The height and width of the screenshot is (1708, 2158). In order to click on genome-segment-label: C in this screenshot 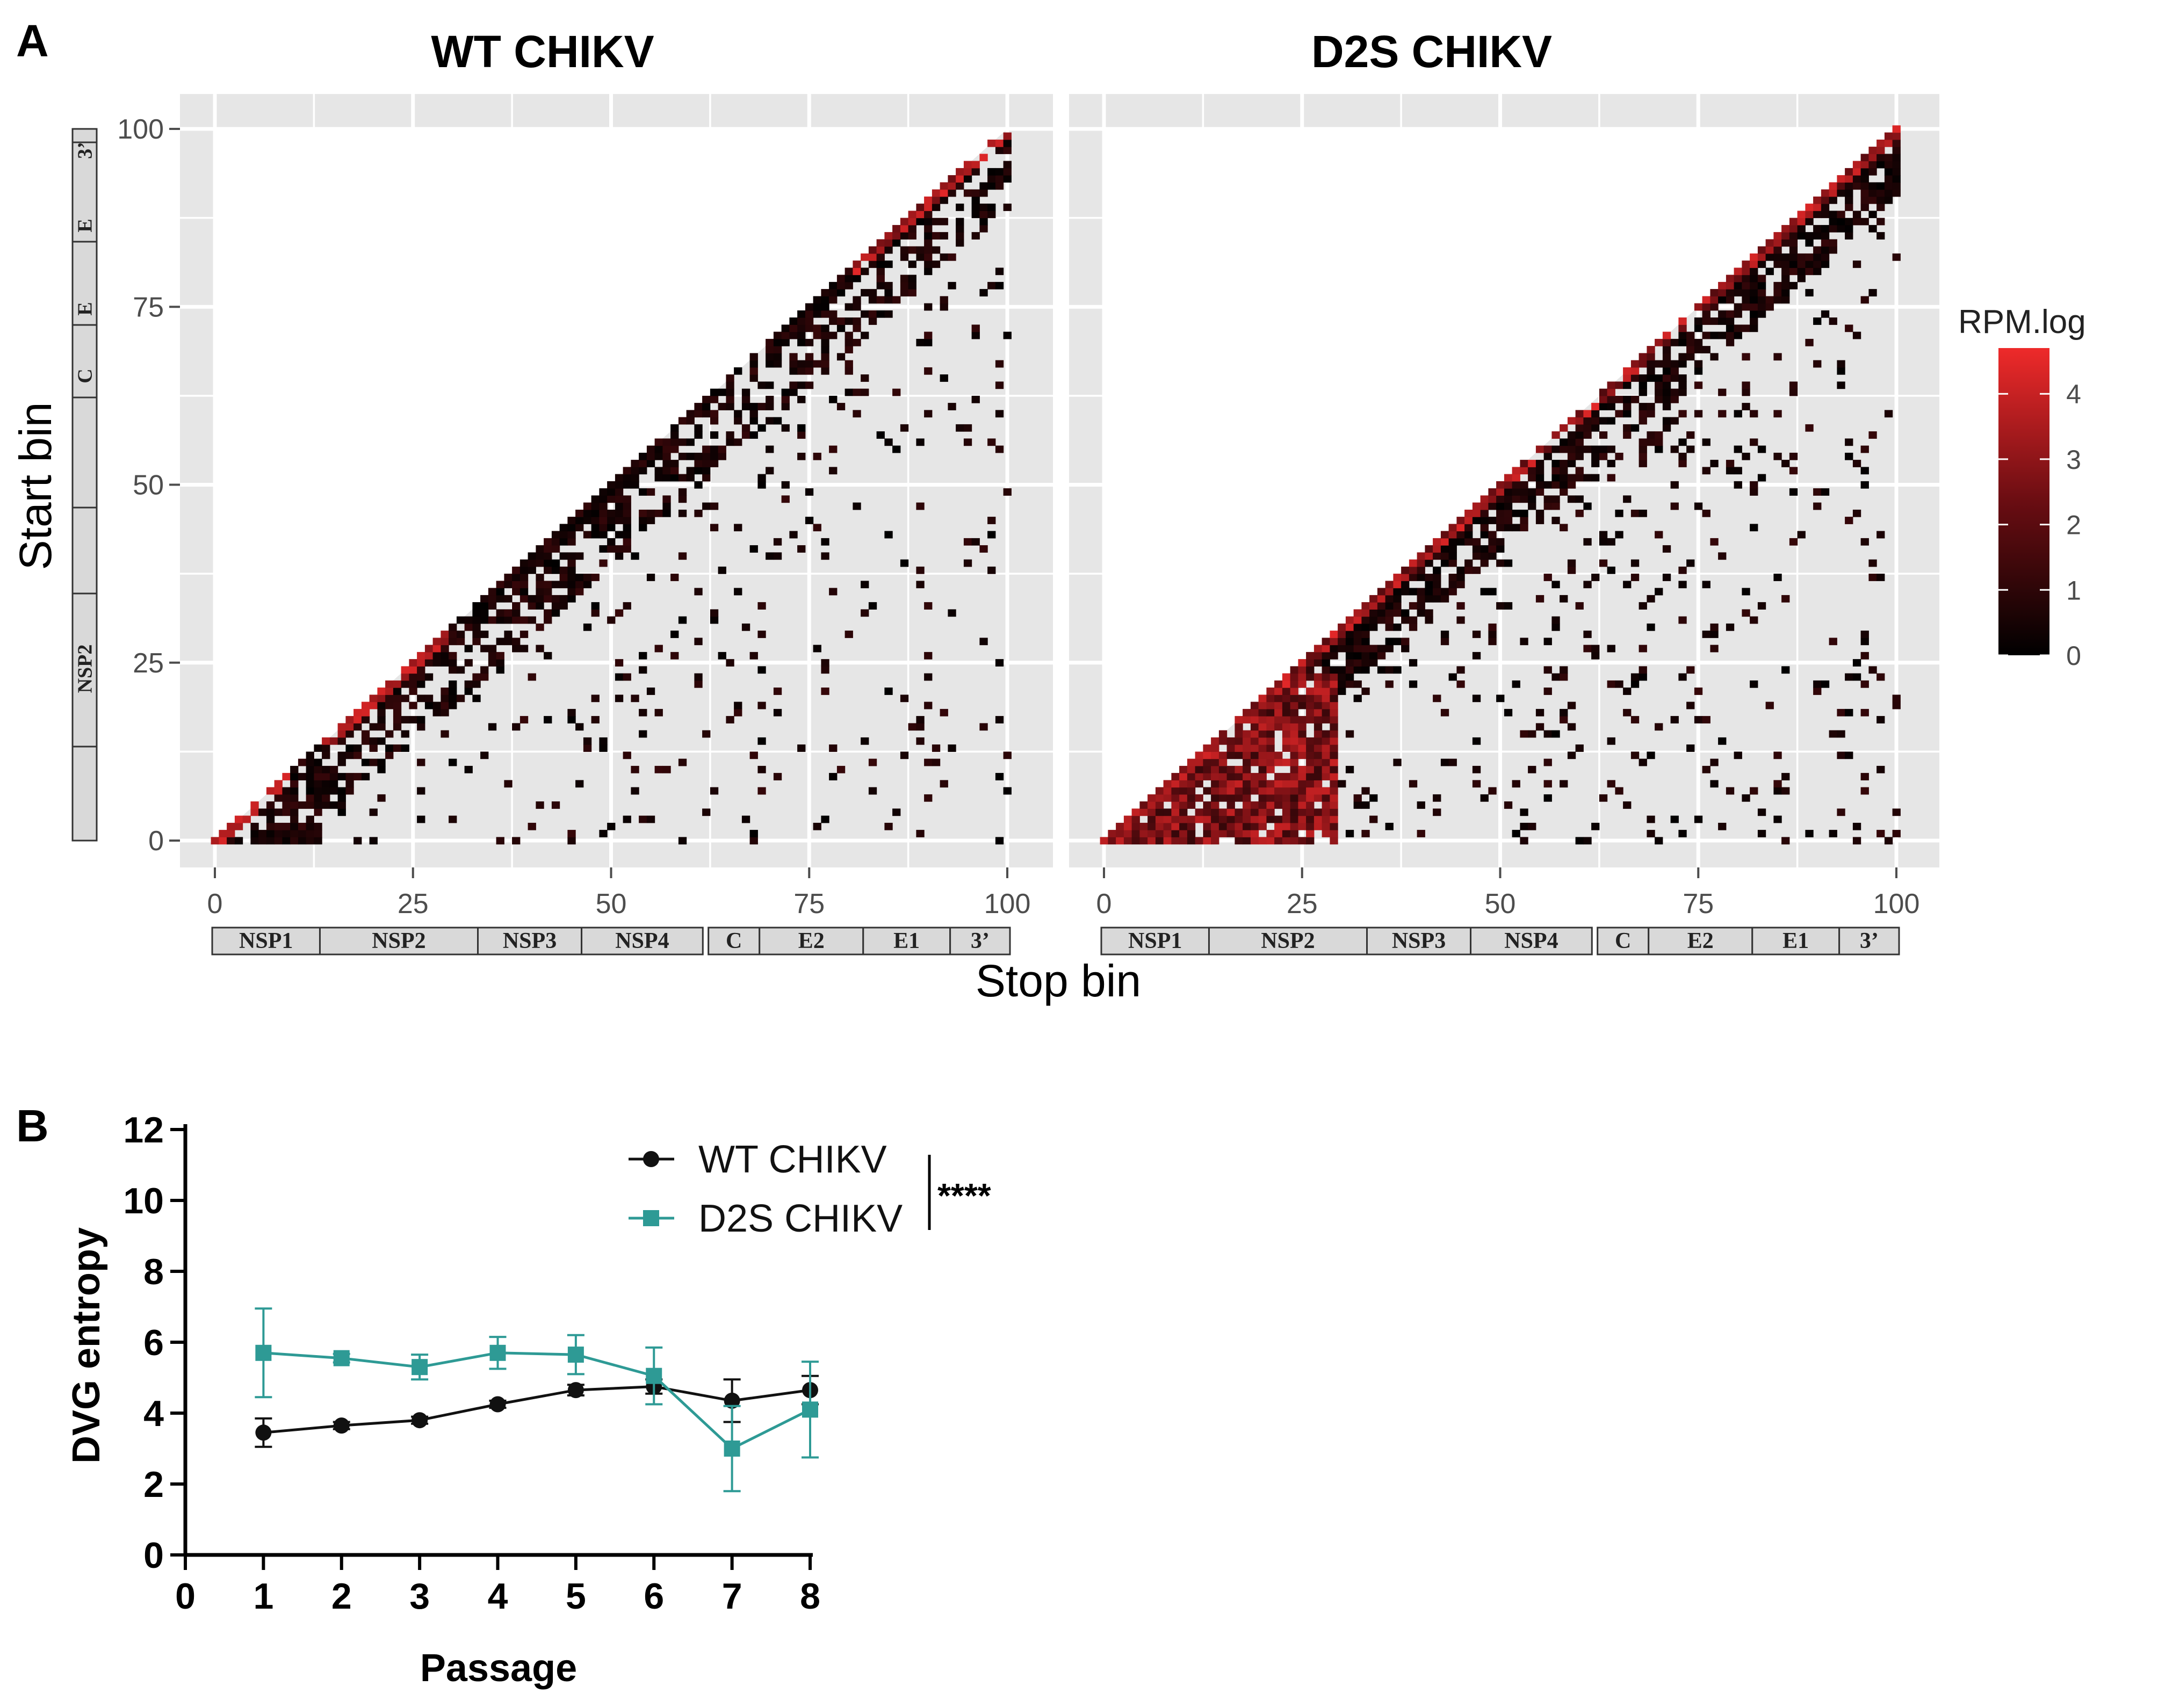, I will do `click(734, 941)`.